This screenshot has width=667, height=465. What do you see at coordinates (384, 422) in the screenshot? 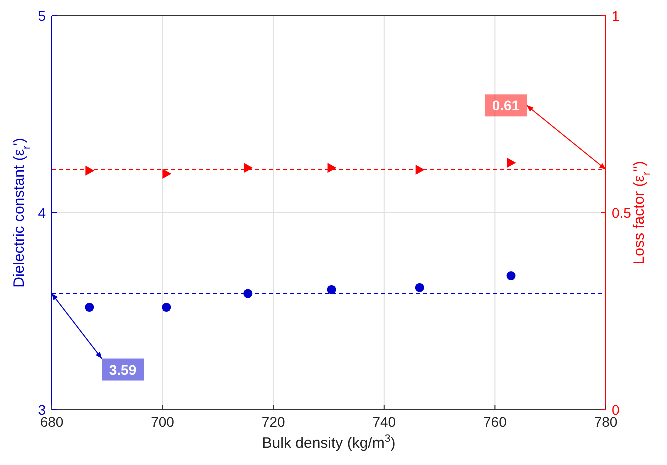
I see `x-tick-label: 740` at bounding box center [384, 422].